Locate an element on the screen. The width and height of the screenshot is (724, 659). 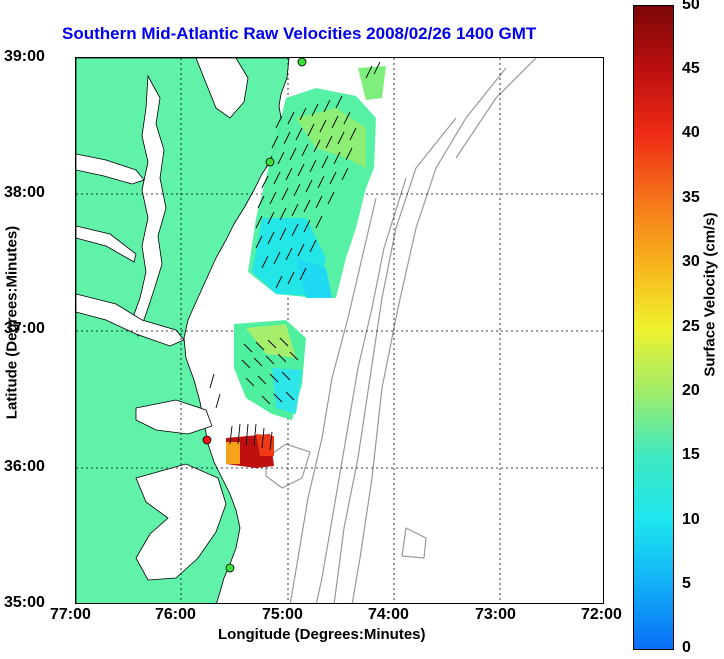
x-tick-label: 74:00 is located at coordinates (388, 614).